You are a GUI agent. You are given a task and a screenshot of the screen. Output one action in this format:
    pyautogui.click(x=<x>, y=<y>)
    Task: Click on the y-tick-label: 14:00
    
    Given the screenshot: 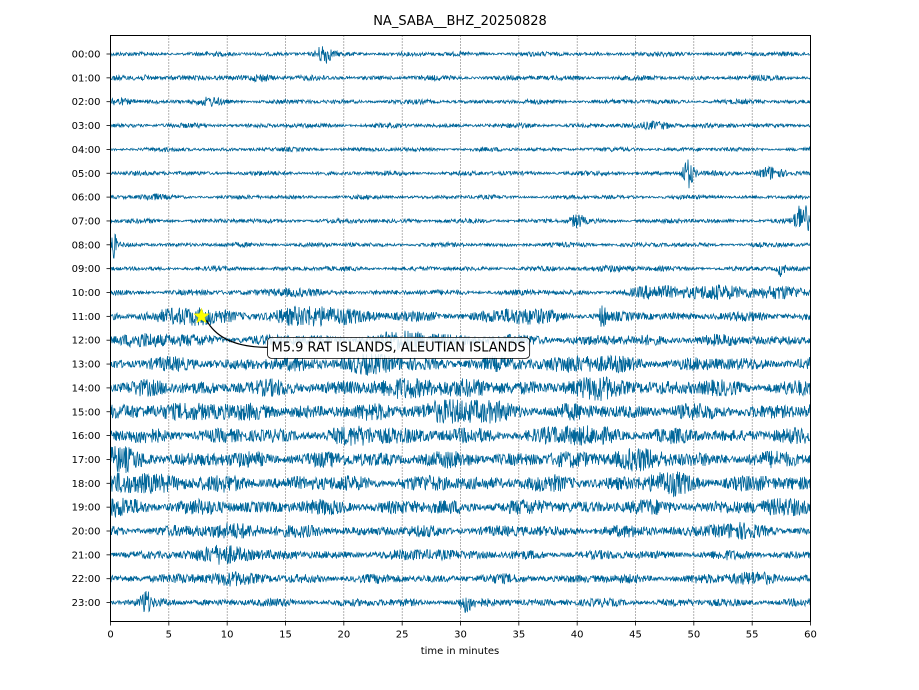 What is the action you would take?
    pyautogui.click(x=86, y=388)
    